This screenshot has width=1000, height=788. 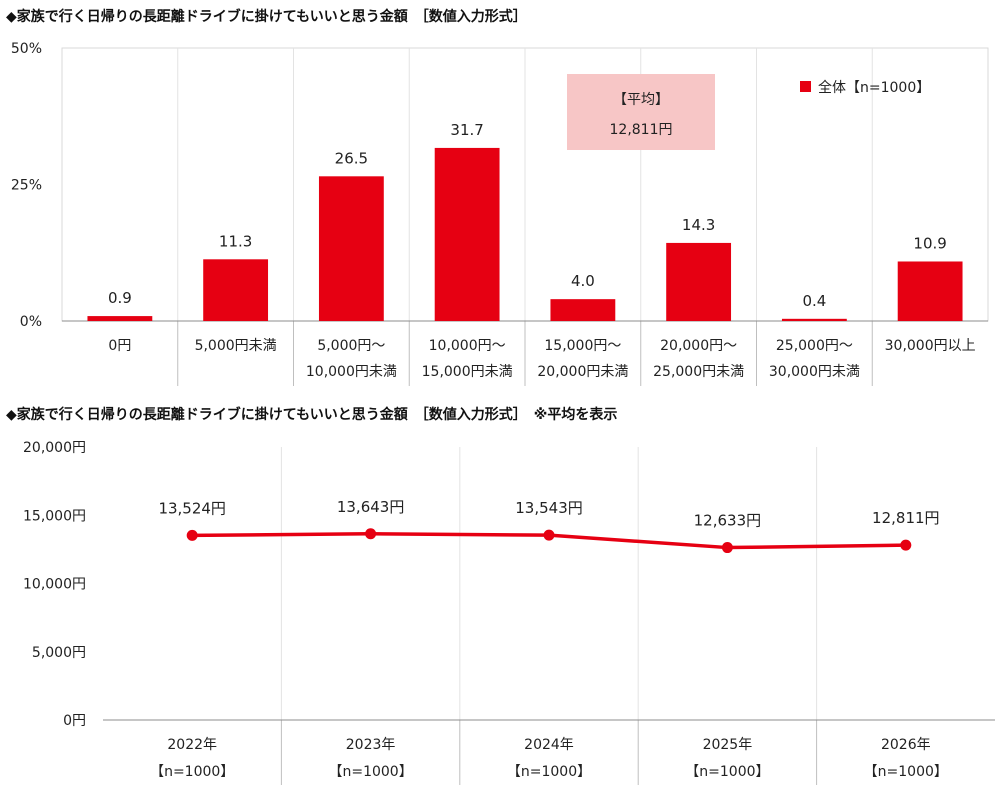 What do you see at coordinates (371, 507) in the screenshot?
I see `point-value-label: 13,643円` at bounding box center [371, 507].